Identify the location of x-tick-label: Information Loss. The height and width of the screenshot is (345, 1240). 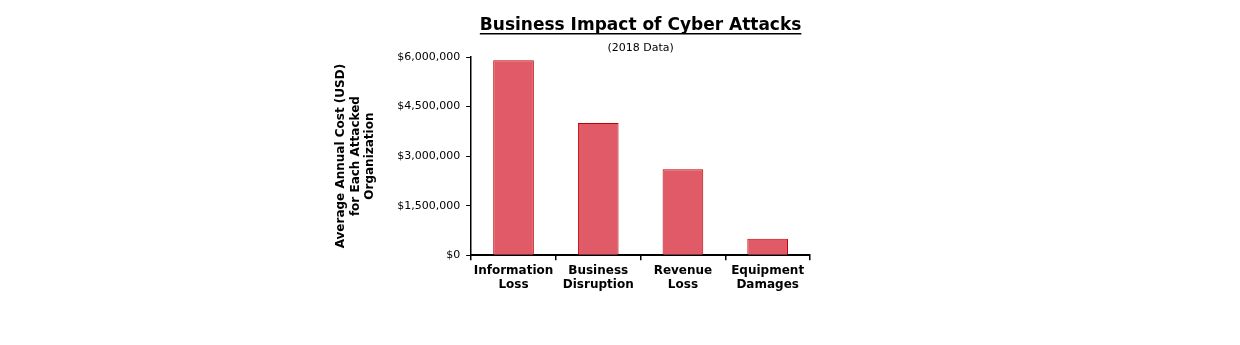
(513, 276).